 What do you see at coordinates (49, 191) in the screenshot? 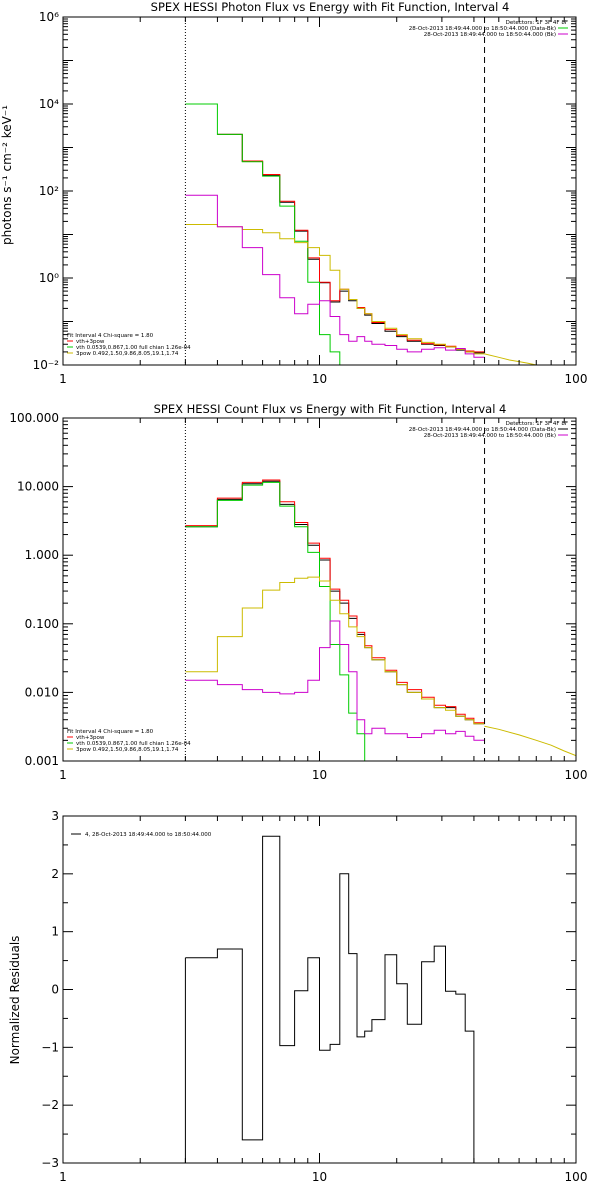
I see `y-tick-label: 10²` at bounding box center [49, 191].